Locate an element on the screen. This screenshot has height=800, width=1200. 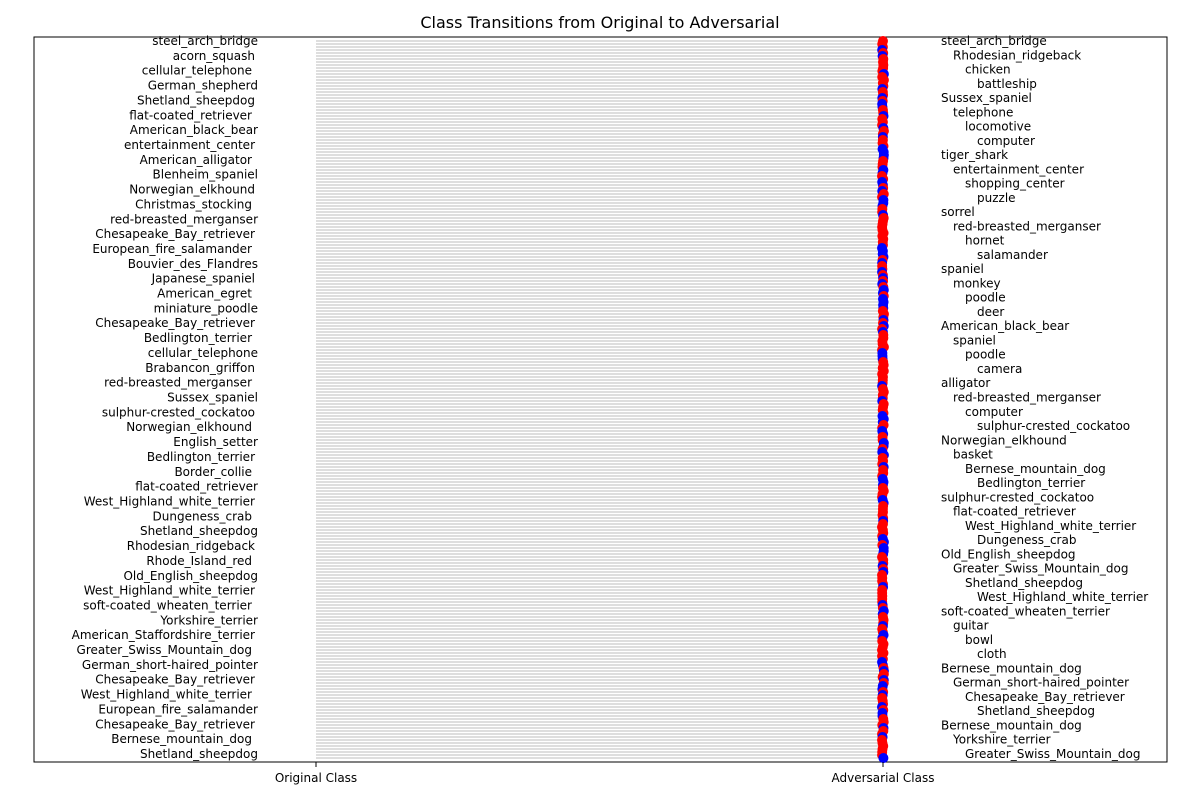
original-class-label: Greater_Swiss_Mountain_dog is located at coordinates (164, 650).